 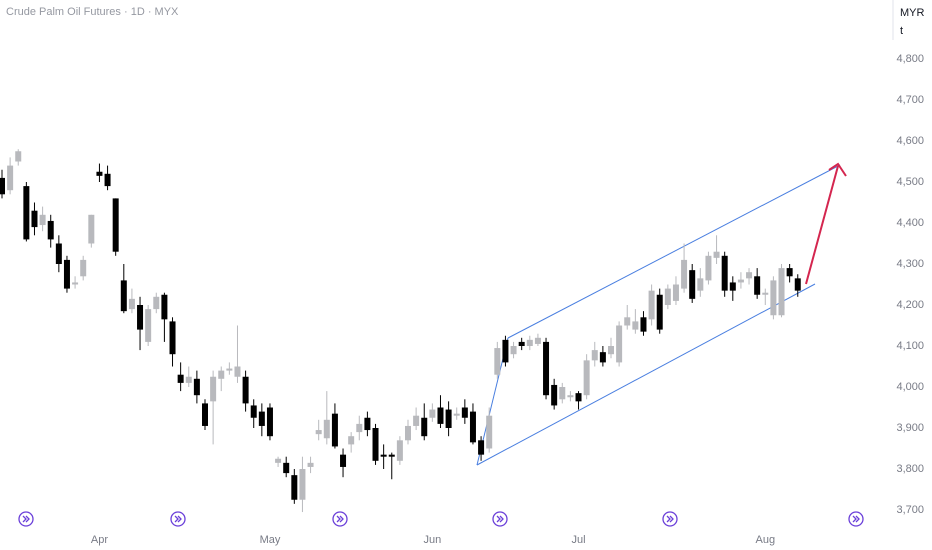 I want to click on y-tick-label: 4,500, so click(x=910, y=182).